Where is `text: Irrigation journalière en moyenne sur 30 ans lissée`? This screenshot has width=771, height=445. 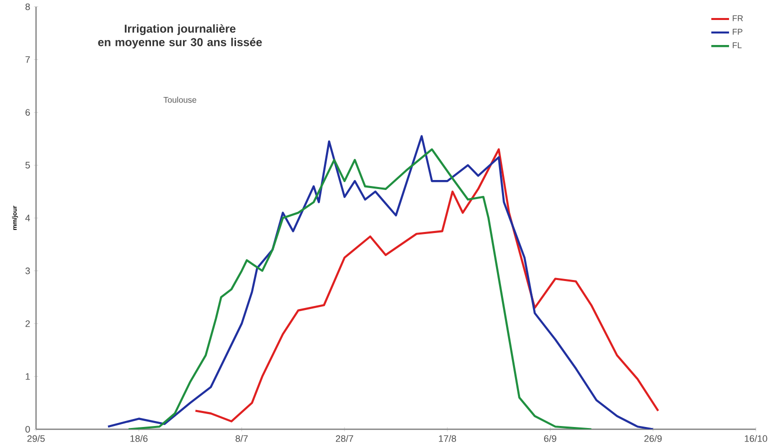 text: Irrigation journalière en moyenne sur 30 ans lissée is located at coordinates (180, 36).